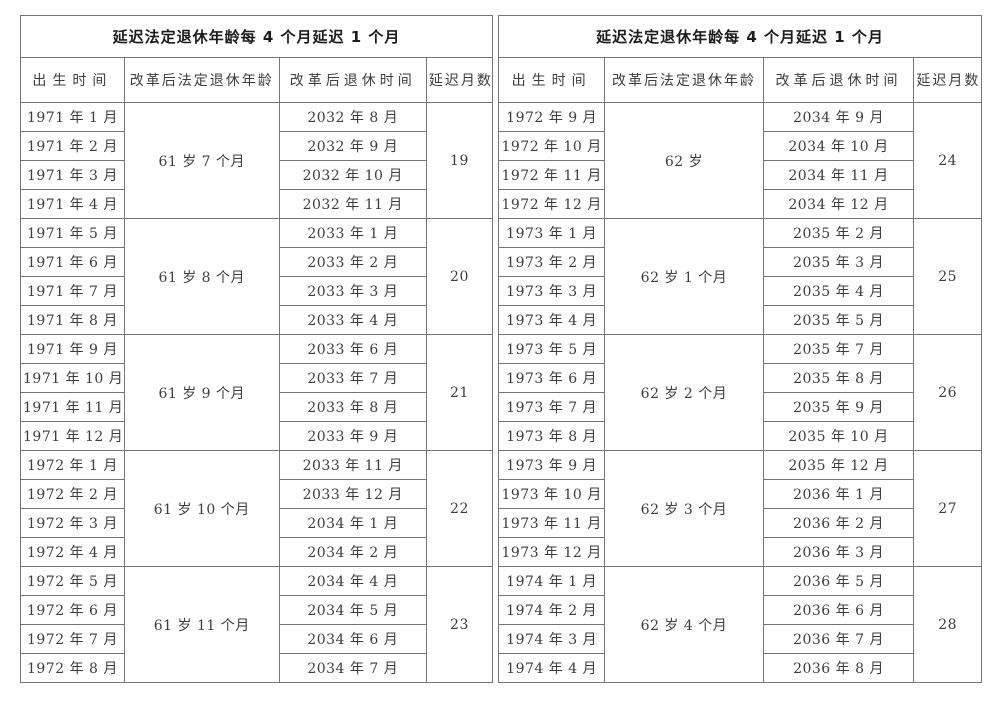 The image size is (1000, 706). What do you see at coordinates (739, 276) in the screenshot?
I see `table-row: 1973 年 1 月 62 岁 1 个月 2035 年 2 月 25` at bounding box center [739, 276].